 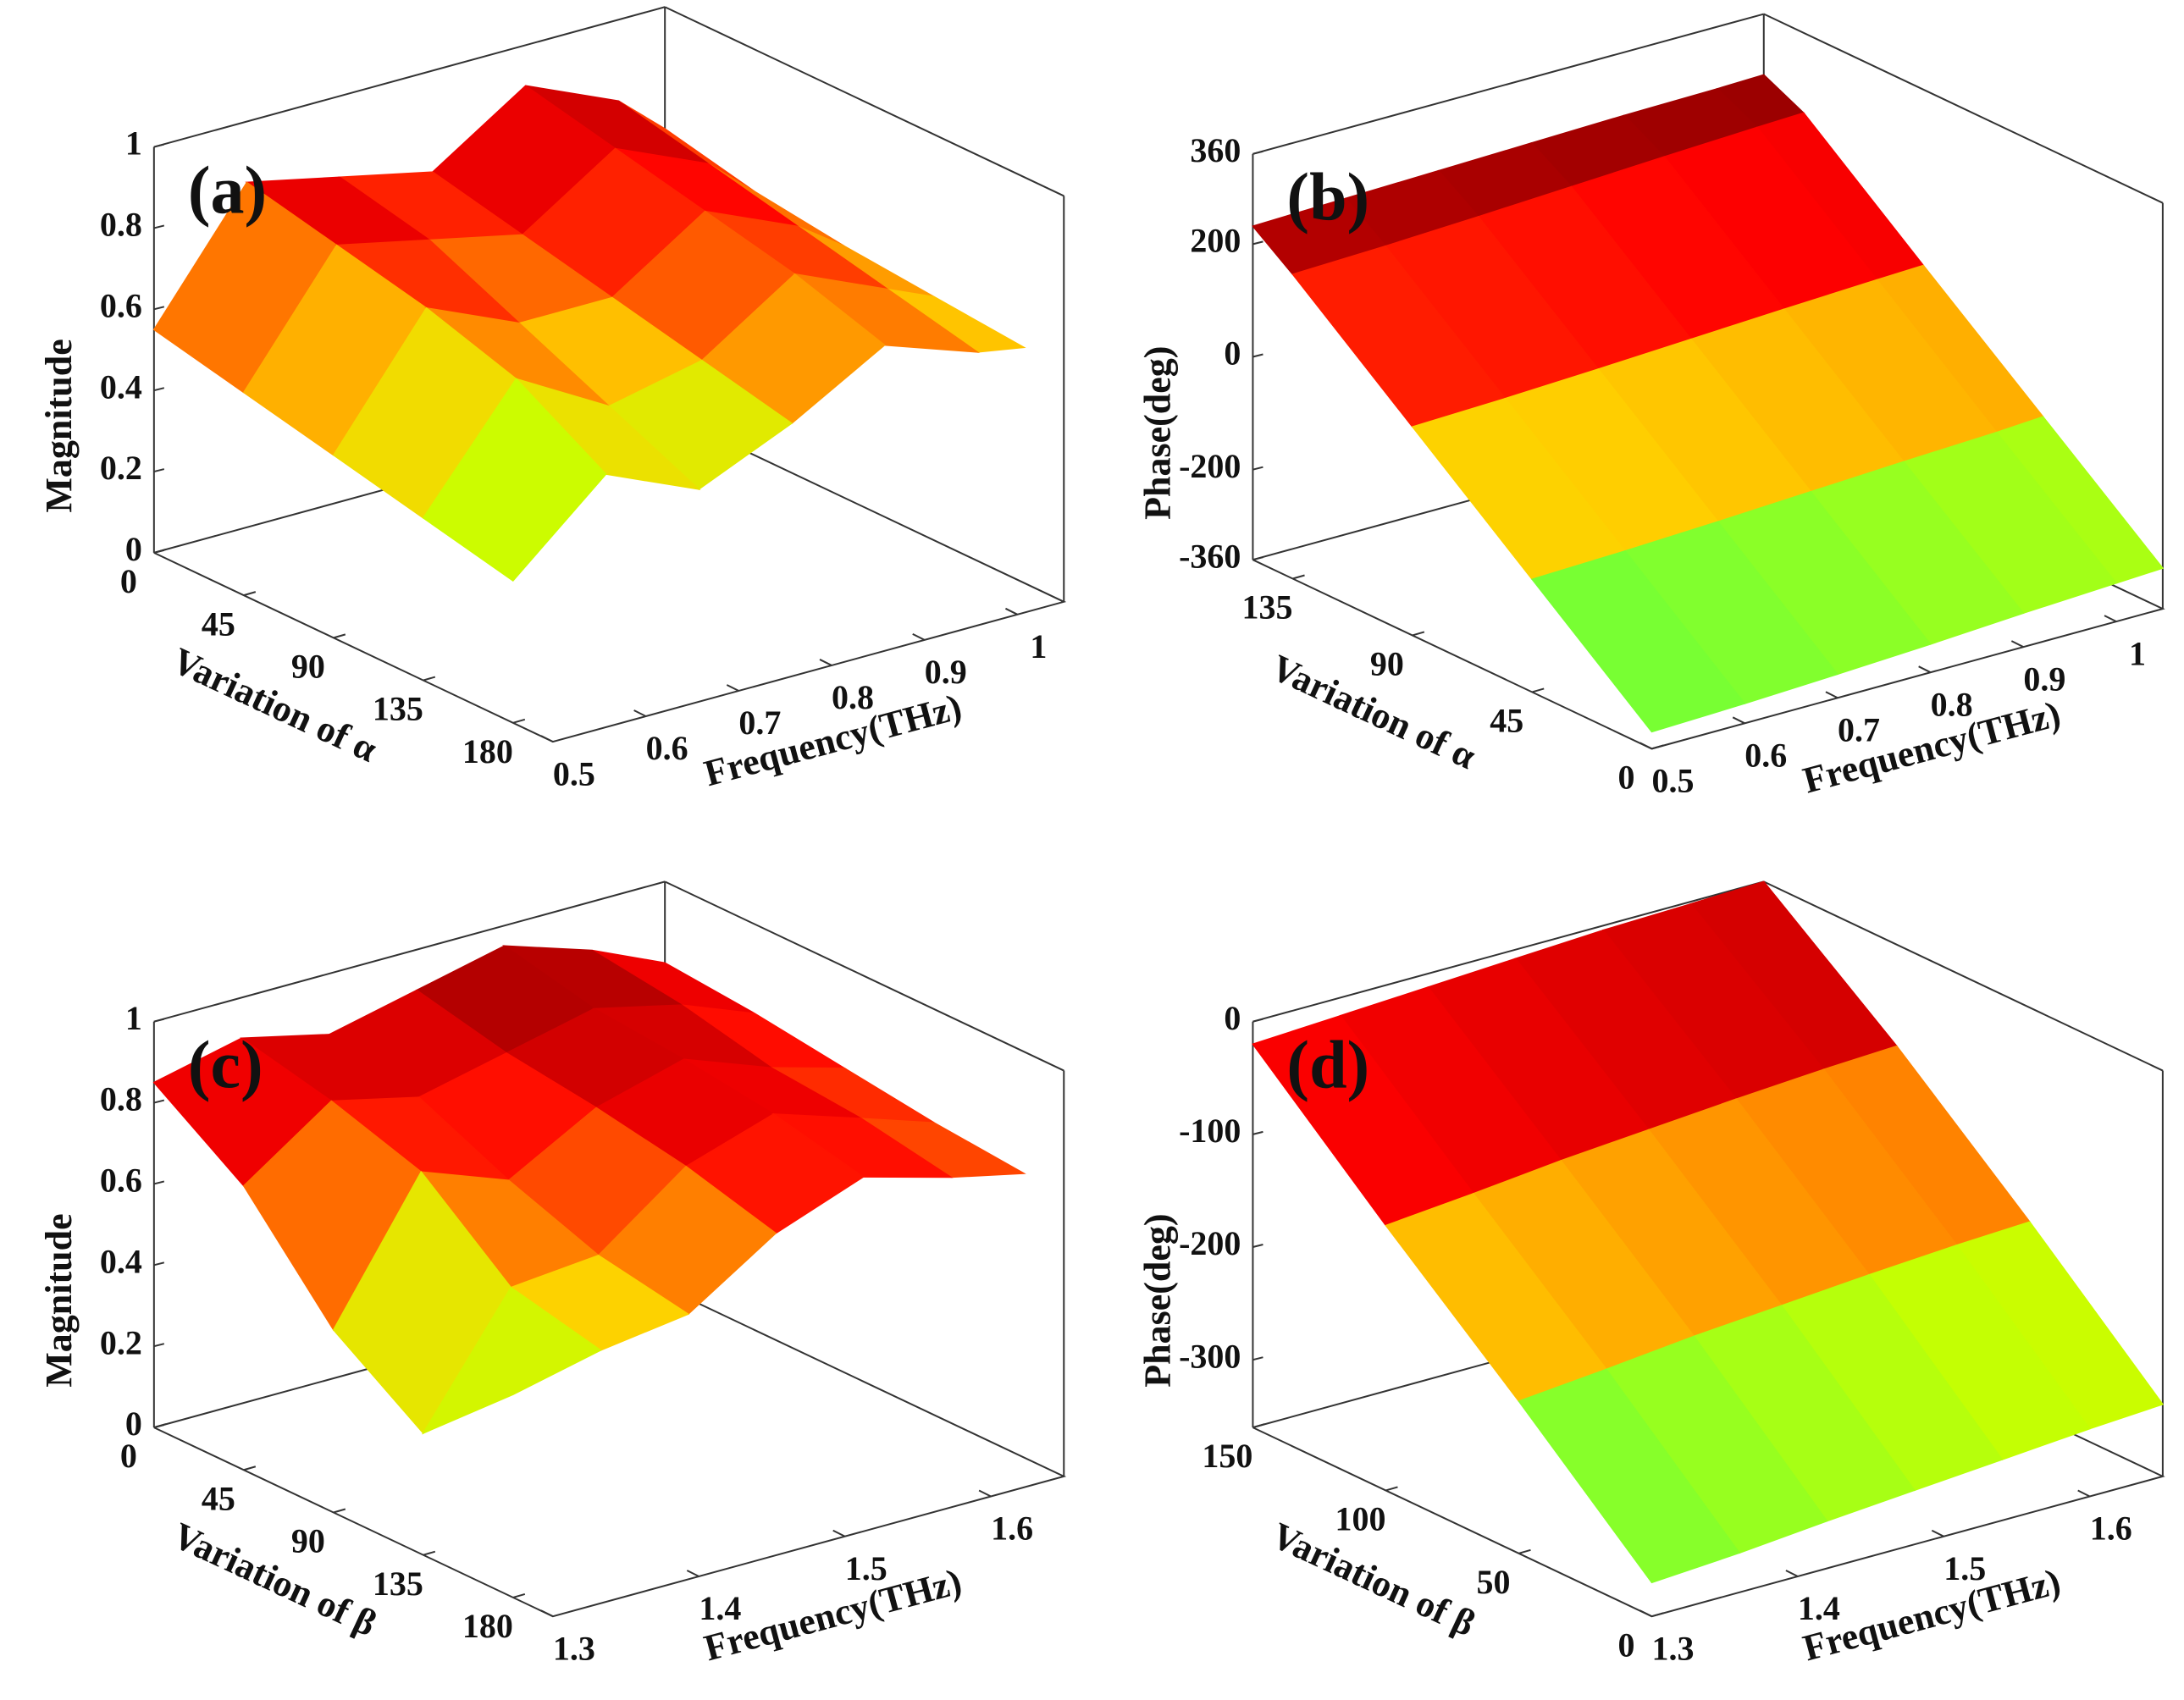 What do you see at coordinates (1494, 1582) in the screenshot?
I see `y-tick-label: 50` at bounding box center [1494, 1582].